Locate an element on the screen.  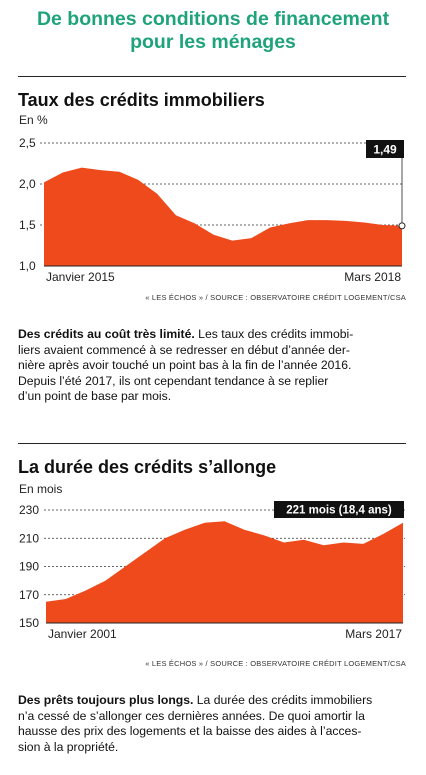
last-value-marker is located at coordinates (402, 226).